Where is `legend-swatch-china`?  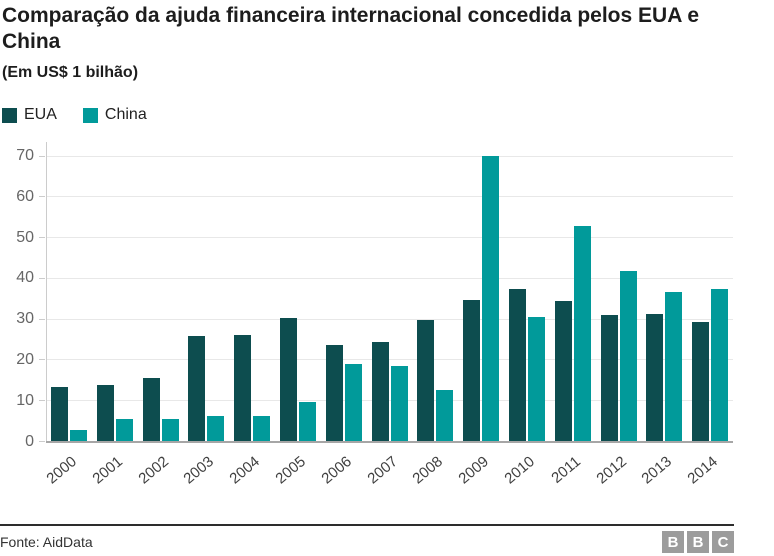
legend-swatch-china is located at coordinates (90, 115).